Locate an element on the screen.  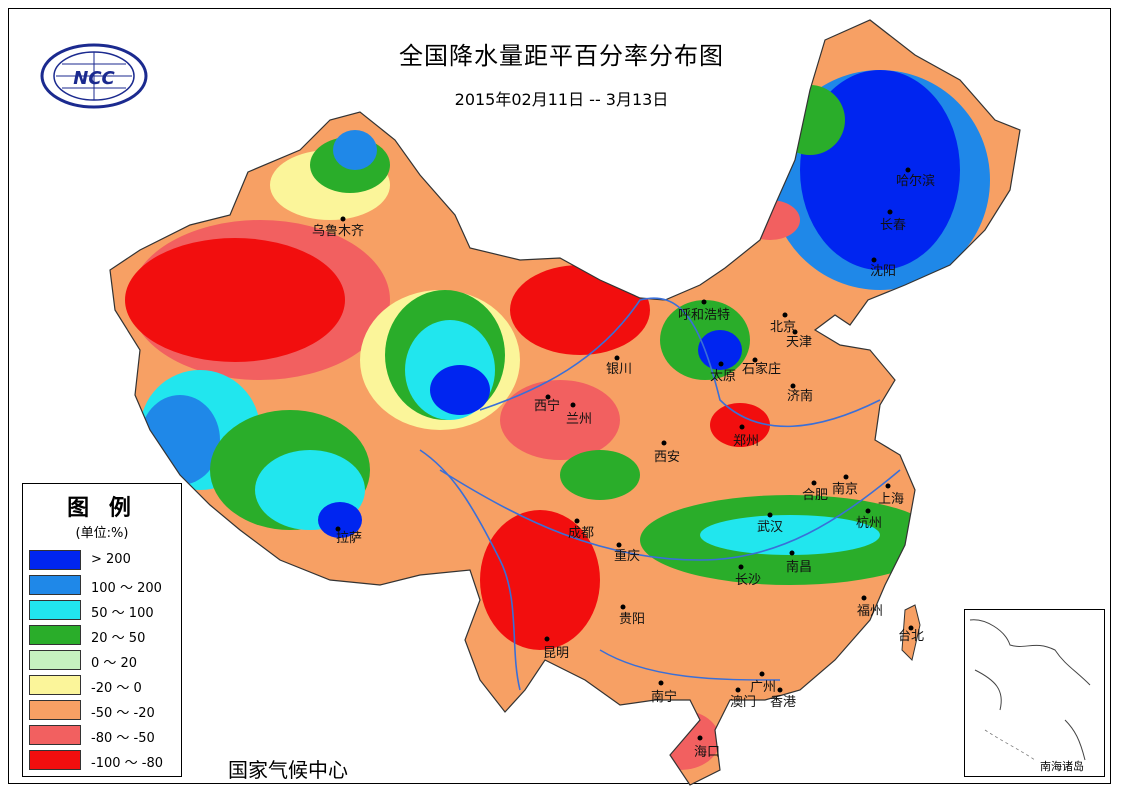
city-label: 乌鲁木齐 is located at coordinates (338, 231).